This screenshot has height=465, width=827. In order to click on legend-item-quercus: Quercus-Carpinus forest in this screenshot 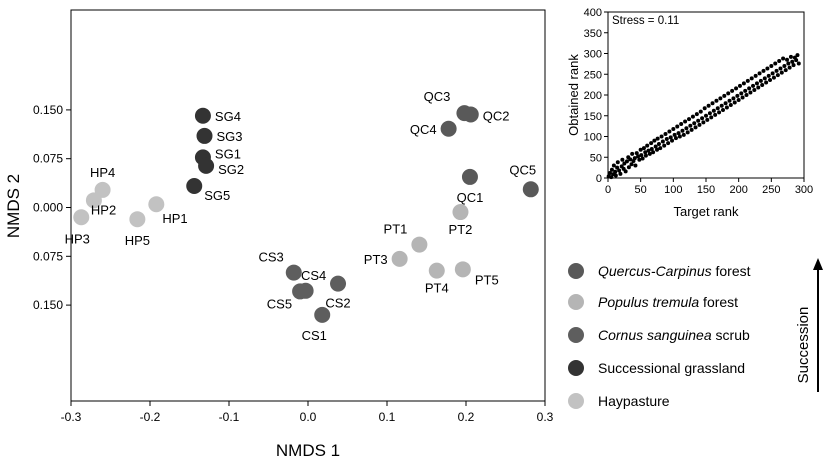, I will do `click(659, 271)`.